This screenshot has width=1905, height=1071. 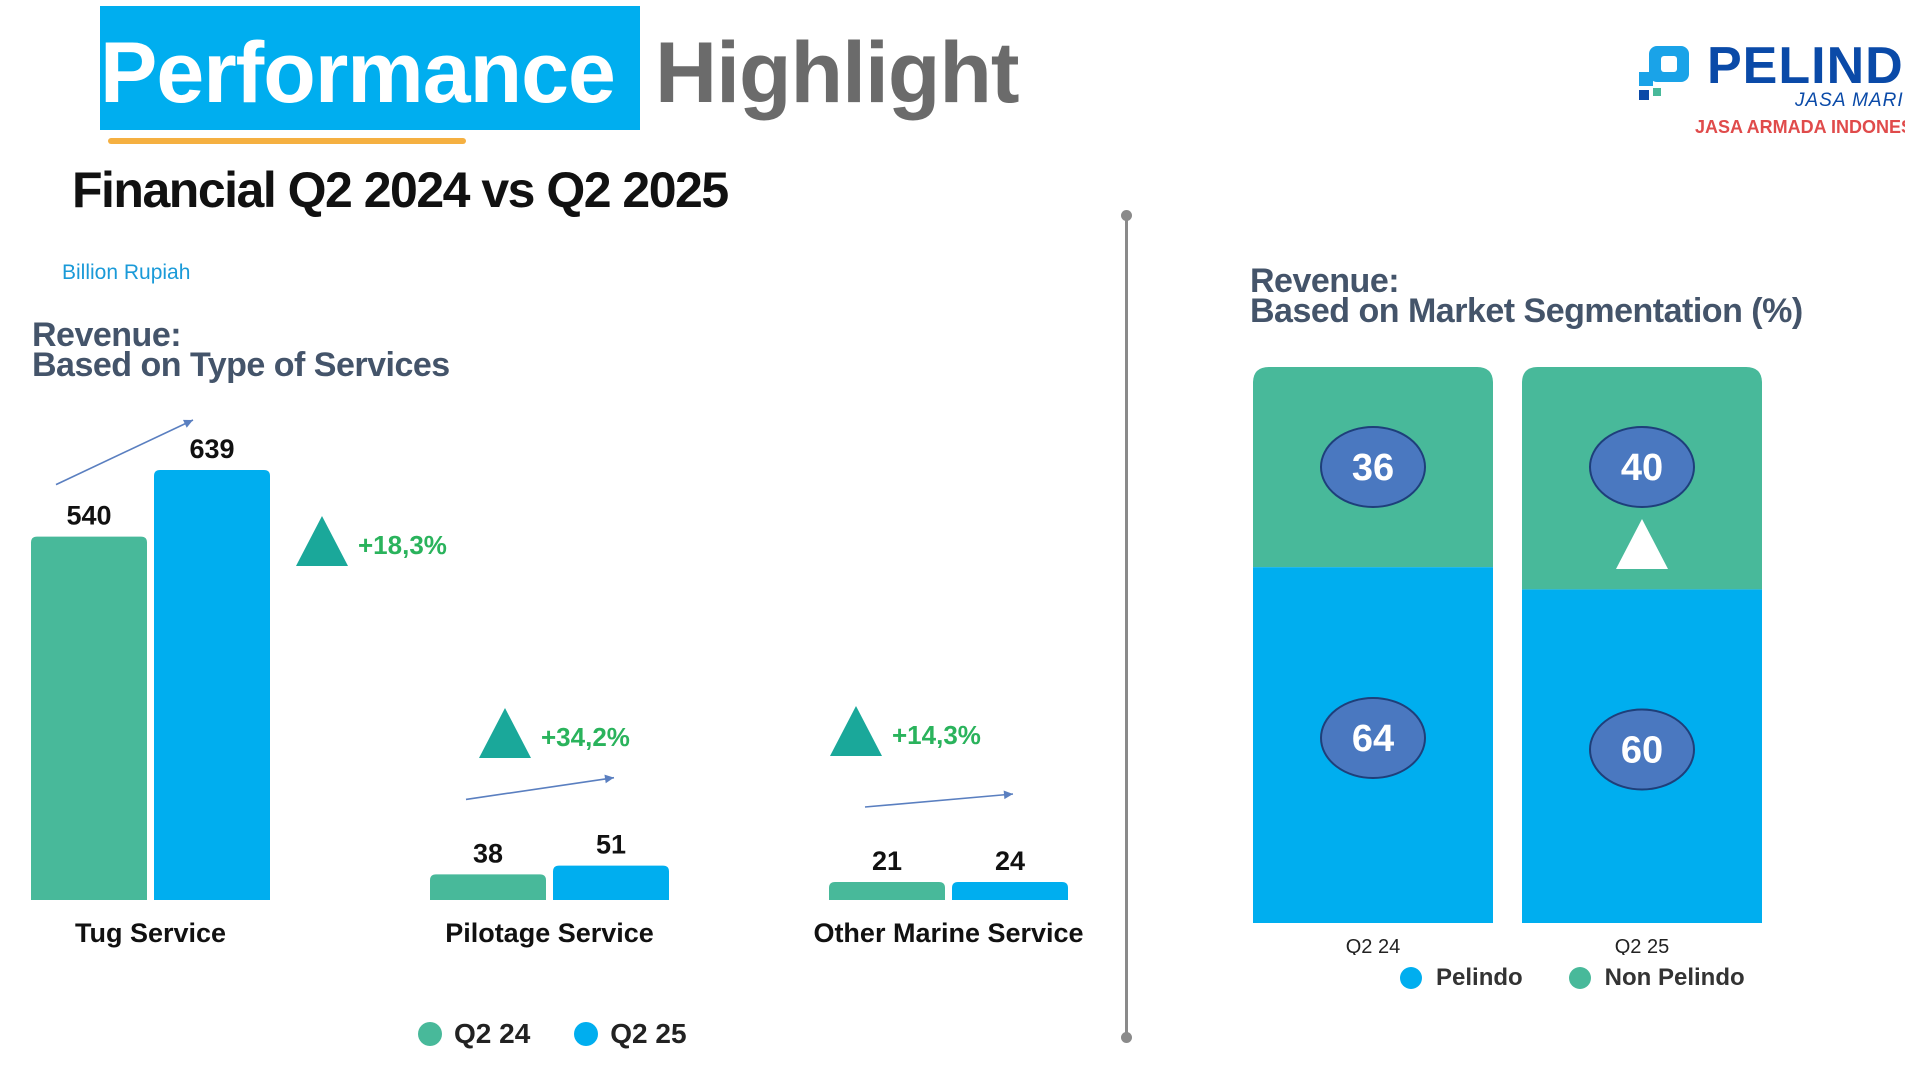 What do you see at coordinates (611, 845) in the screenshot?
I see `data-label-pilotage-service-q2-25: 51` at bounding box center [611, 845].